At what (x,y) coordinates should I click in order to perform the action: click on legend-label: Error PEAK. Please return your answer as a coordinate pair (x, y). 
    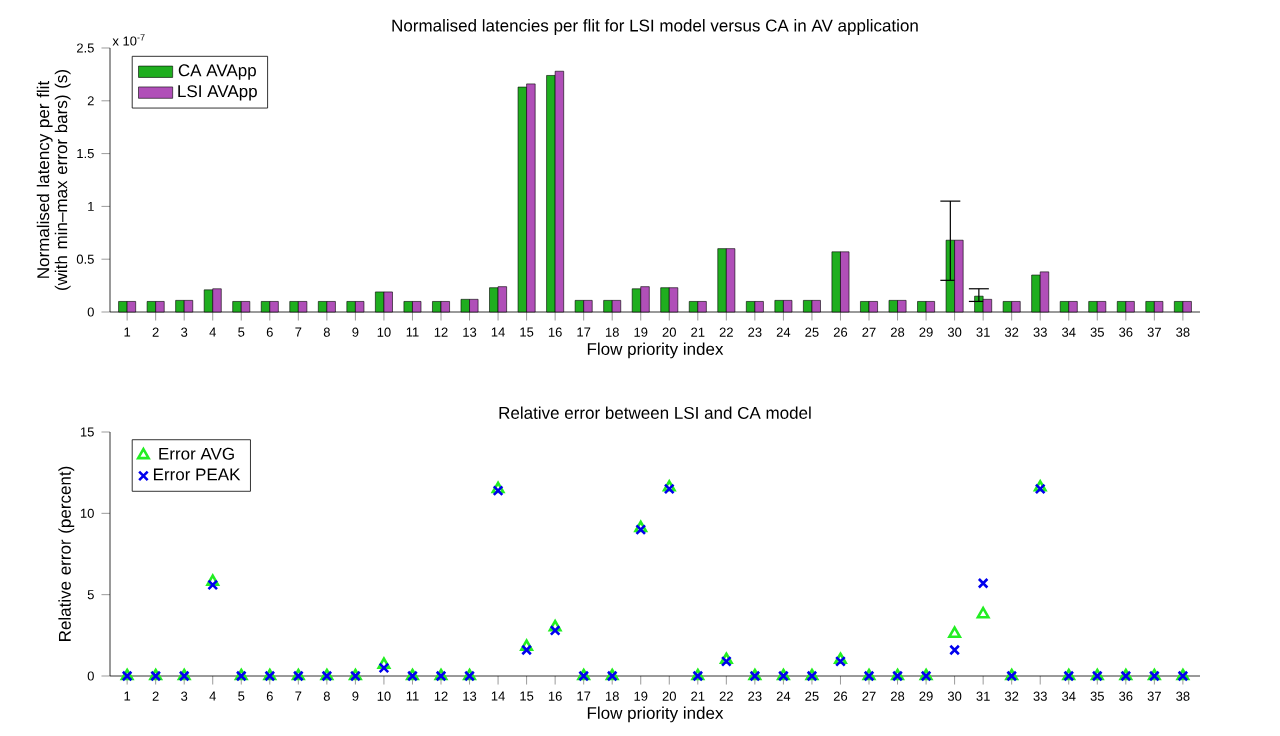
    Looking at the image, I should click on (197, 474).